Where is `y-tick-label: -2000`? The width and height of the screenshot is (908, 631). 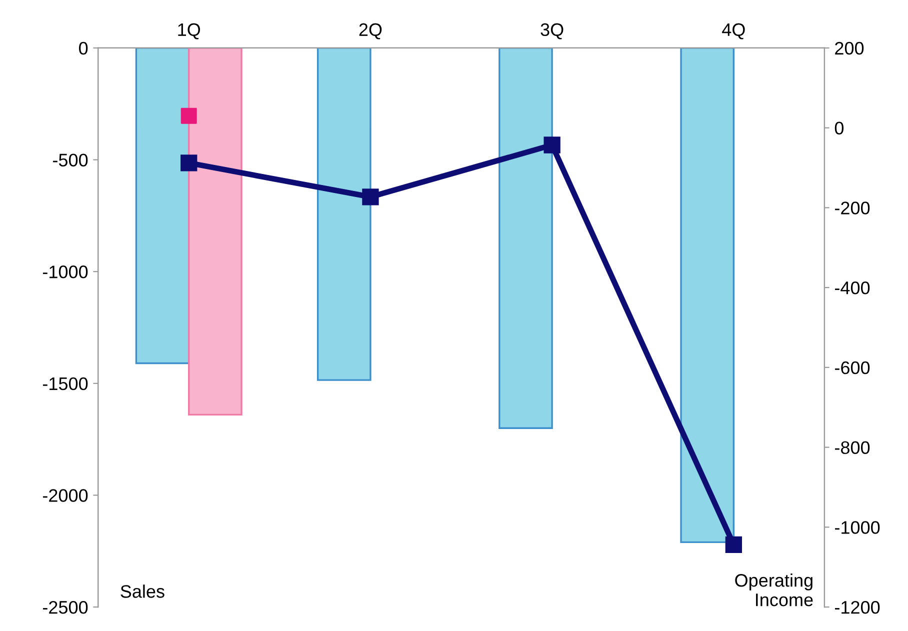 y-tick-label: -2000 is located at coordinates (65, 495).